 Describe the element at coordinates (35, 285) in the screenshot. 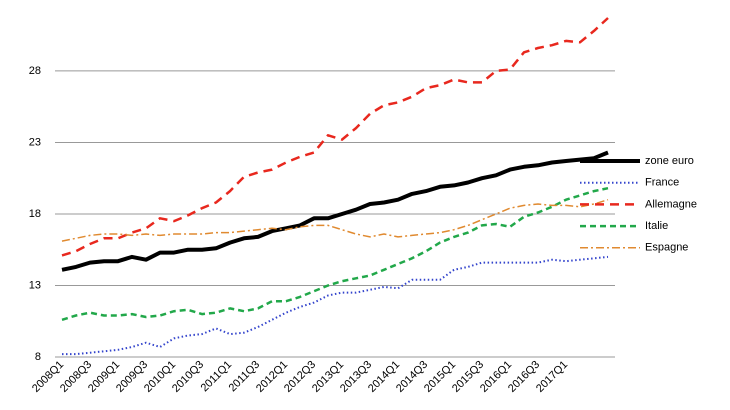

I see `y-tick-label: 13` at that location.